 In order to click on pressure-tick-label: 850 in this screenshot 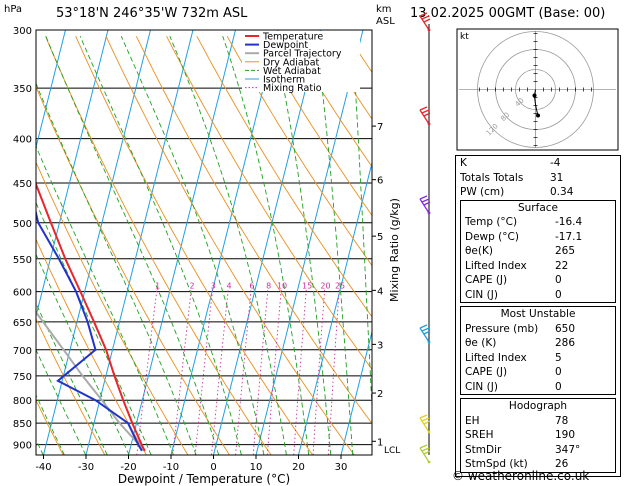, I will do `click(22, 424)`.